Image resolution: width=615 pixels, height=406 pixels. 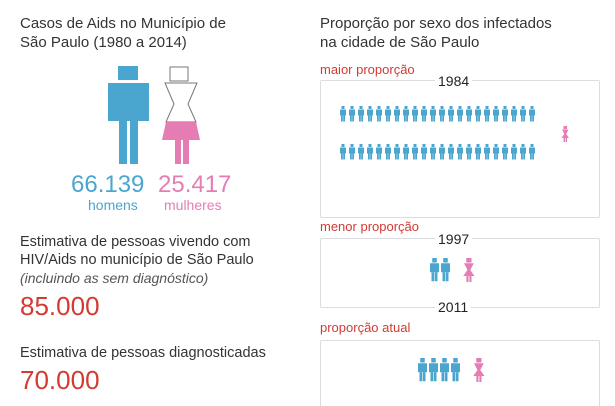 I want to click on cases-title-line1: Casos de Aids no Município de, so click(x=123, y=23).